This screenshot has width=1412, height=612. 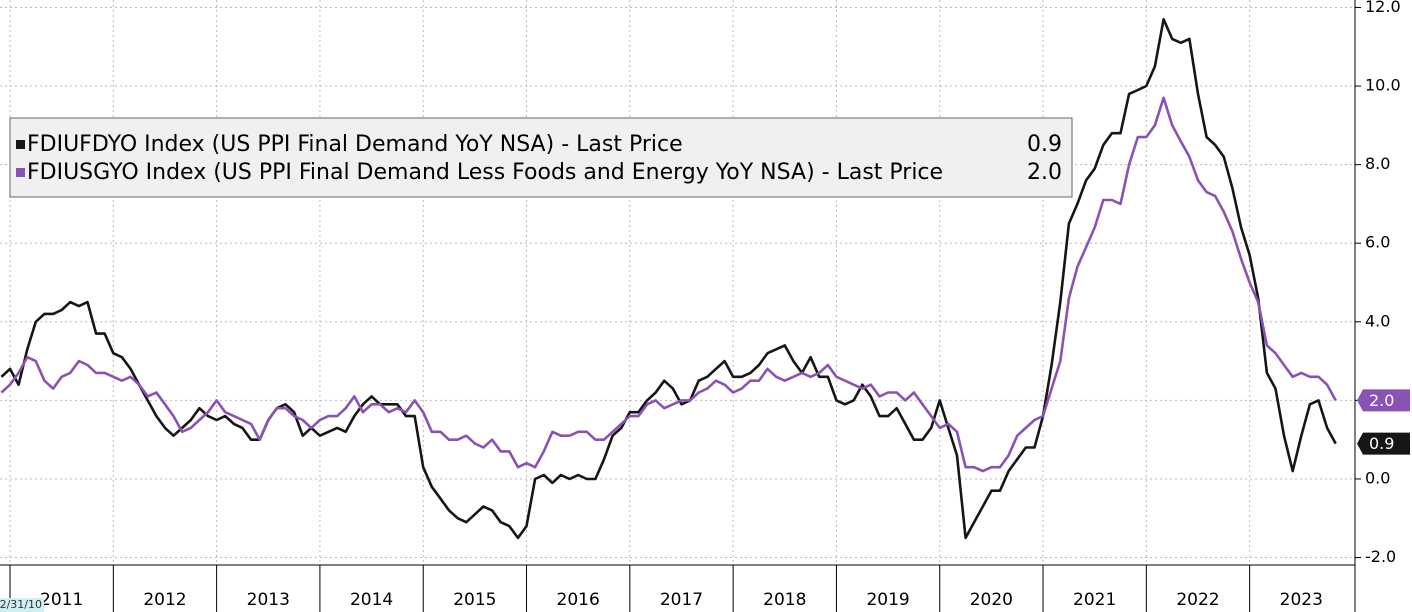 I want to click on date-box, so click(x=22, y=605).